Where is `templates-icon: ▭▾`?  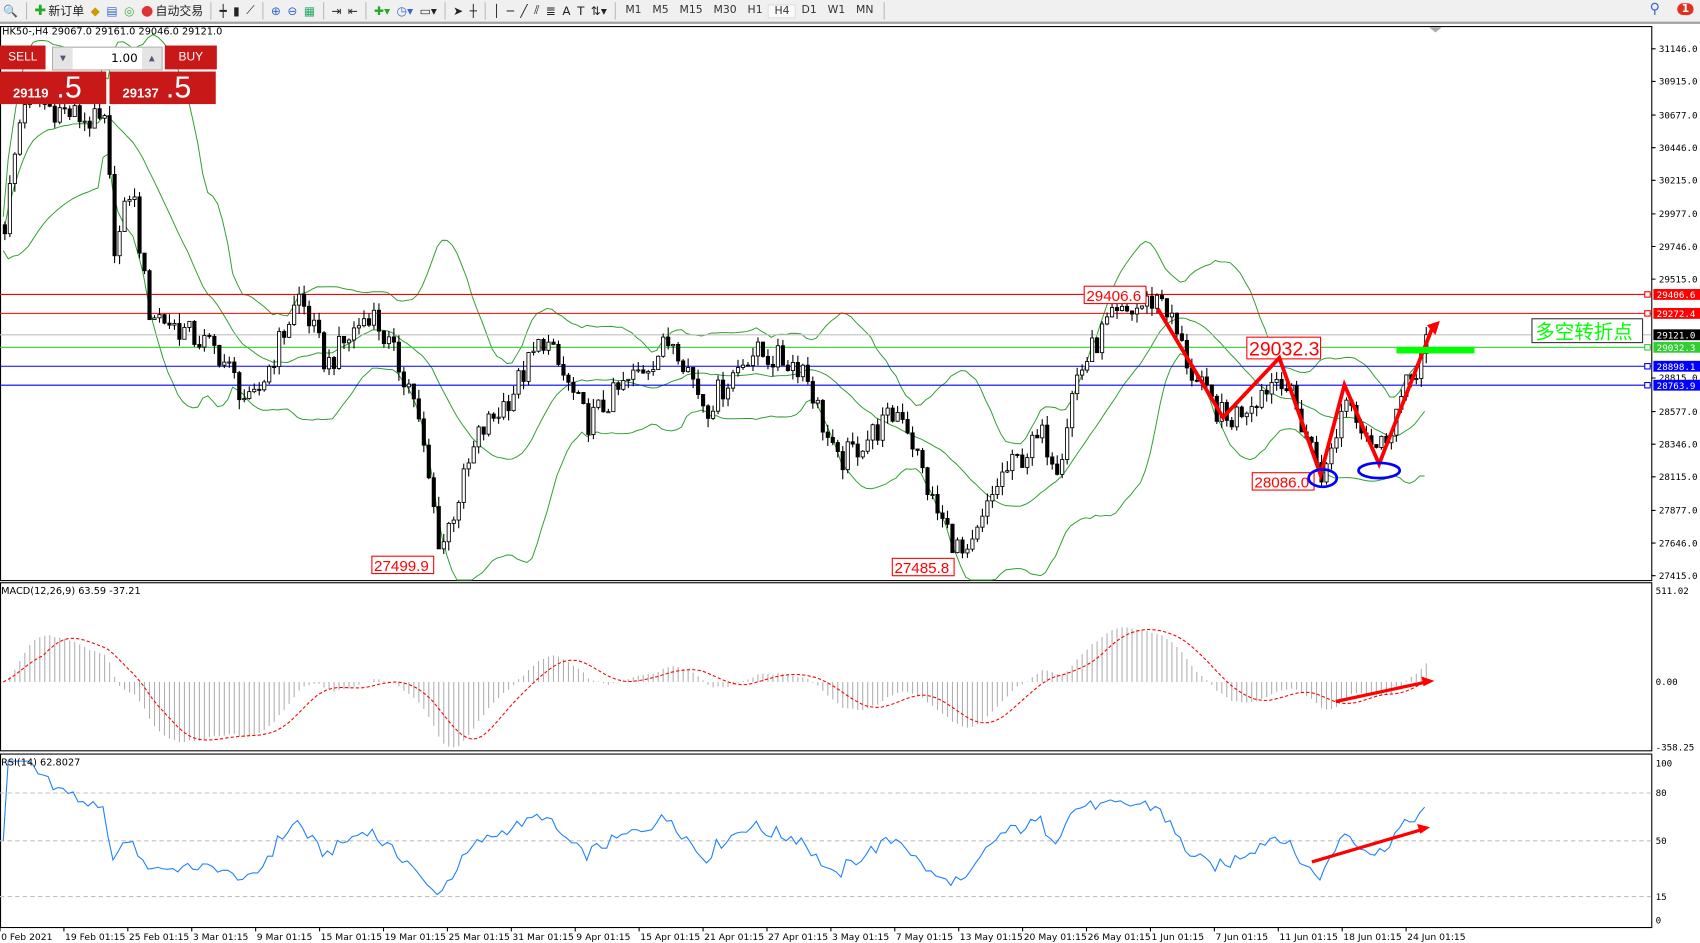
templates-icon: ▭▾ is located at coordinates (428, 10).